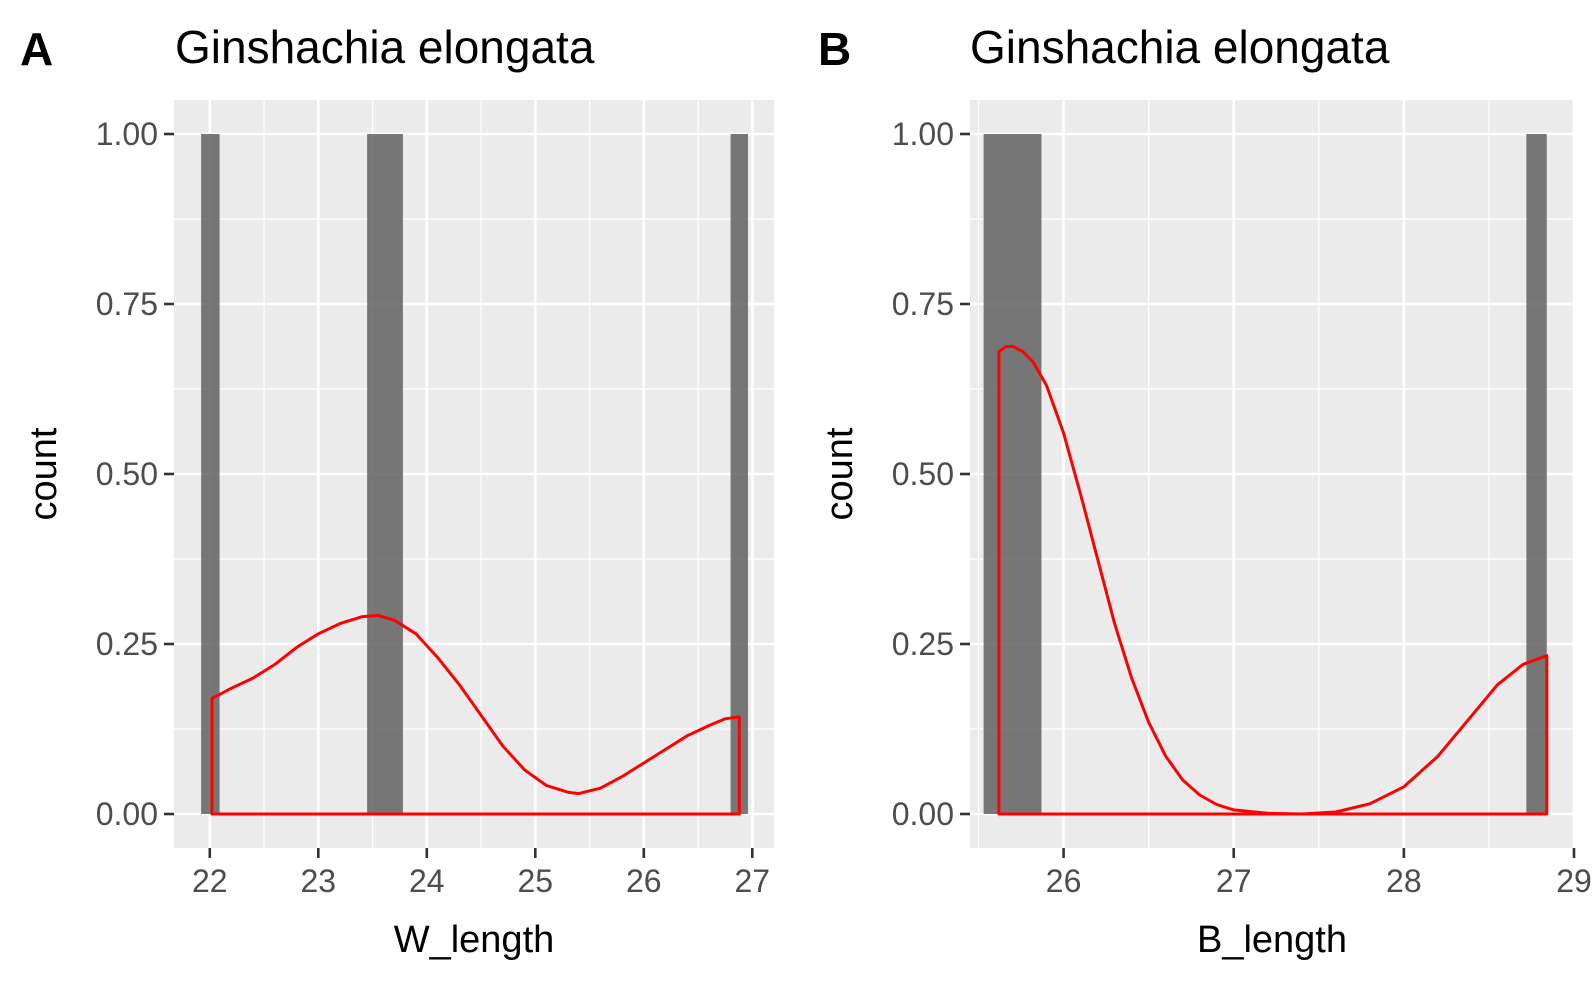 The width and height of the screenshot is (1593, 984). Describe the element at coordinates (319, 881) in the screenshot. I see `x-tick-label: 23` at that location.